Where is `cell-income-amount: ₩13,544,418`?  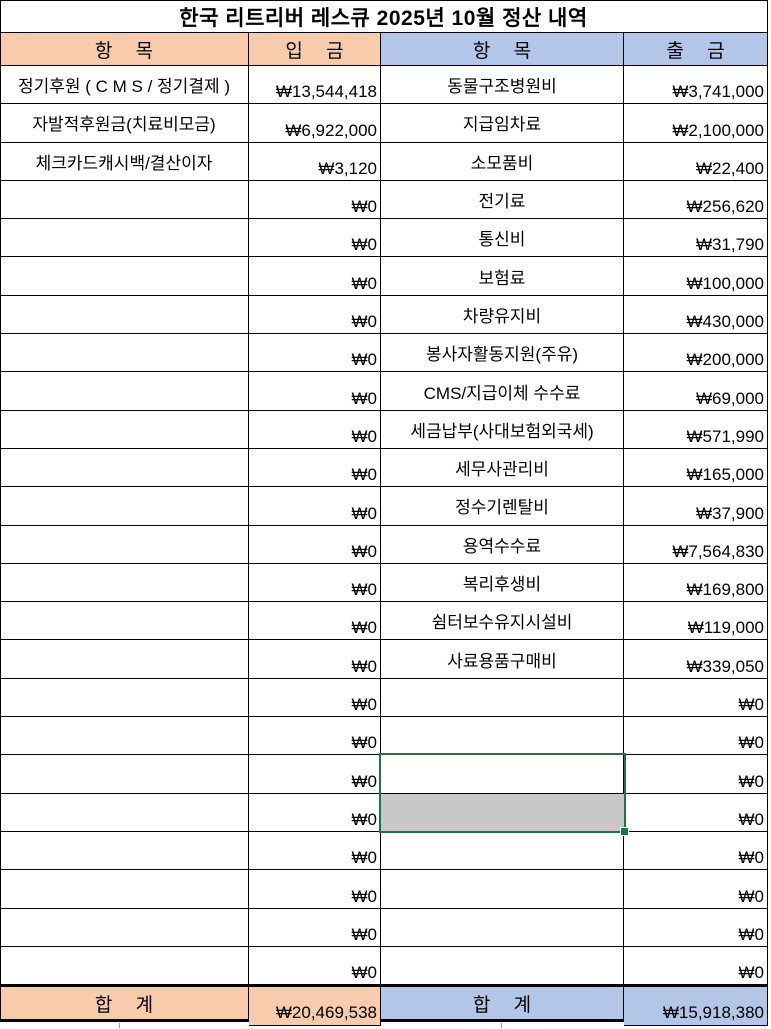 cell-income-amount: ₩13,544,418 is located at coordinates (315, 85).